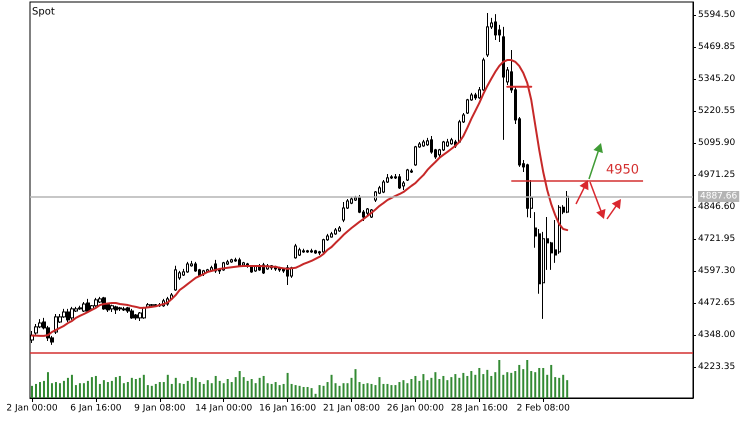 This screenshot has height=422, width=752. What do you see at coordinates (717, 271) in the screenshot?
I see `y-tick-label: 4597.30` at bounding box center [717, 271].